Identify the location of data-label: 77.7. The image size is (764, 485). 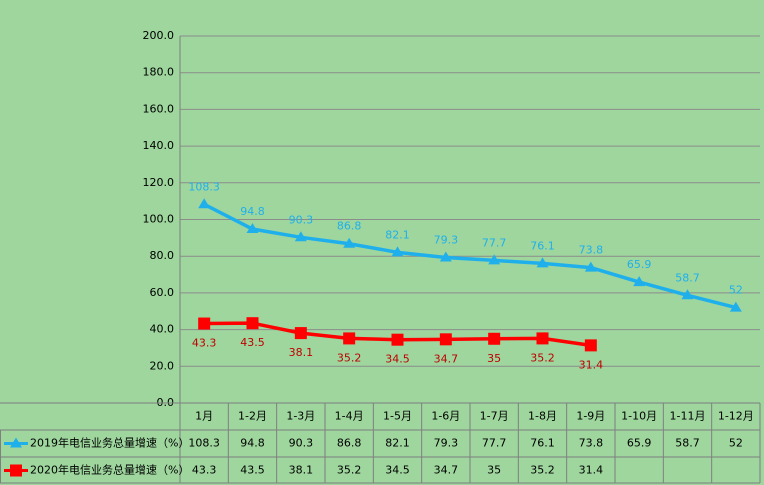
(494, 242).